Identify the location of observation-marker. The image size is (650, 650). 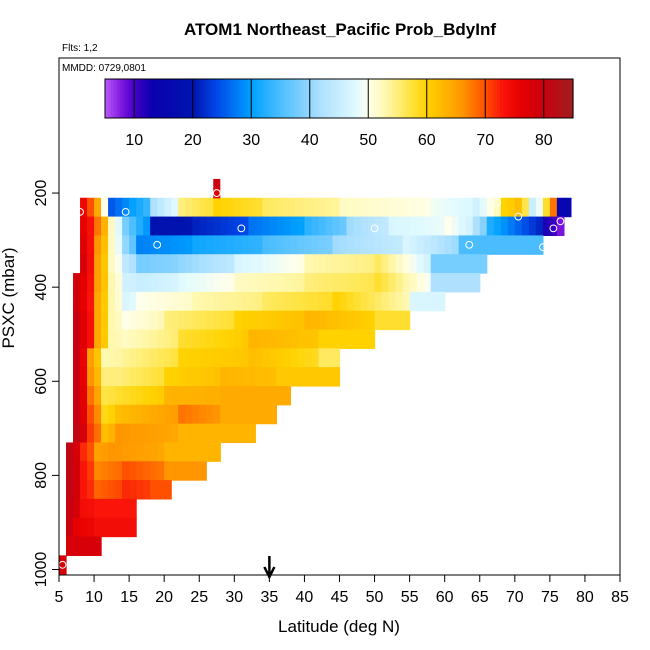
(469, 244).